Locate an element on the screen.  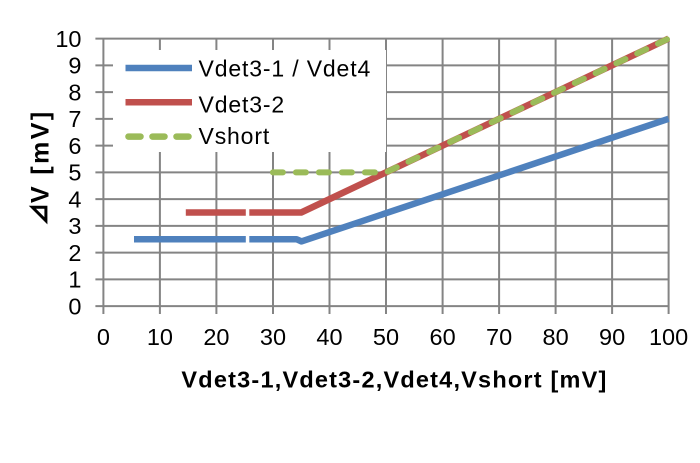
svg-text: 8 is located at coordinates (74, 92).